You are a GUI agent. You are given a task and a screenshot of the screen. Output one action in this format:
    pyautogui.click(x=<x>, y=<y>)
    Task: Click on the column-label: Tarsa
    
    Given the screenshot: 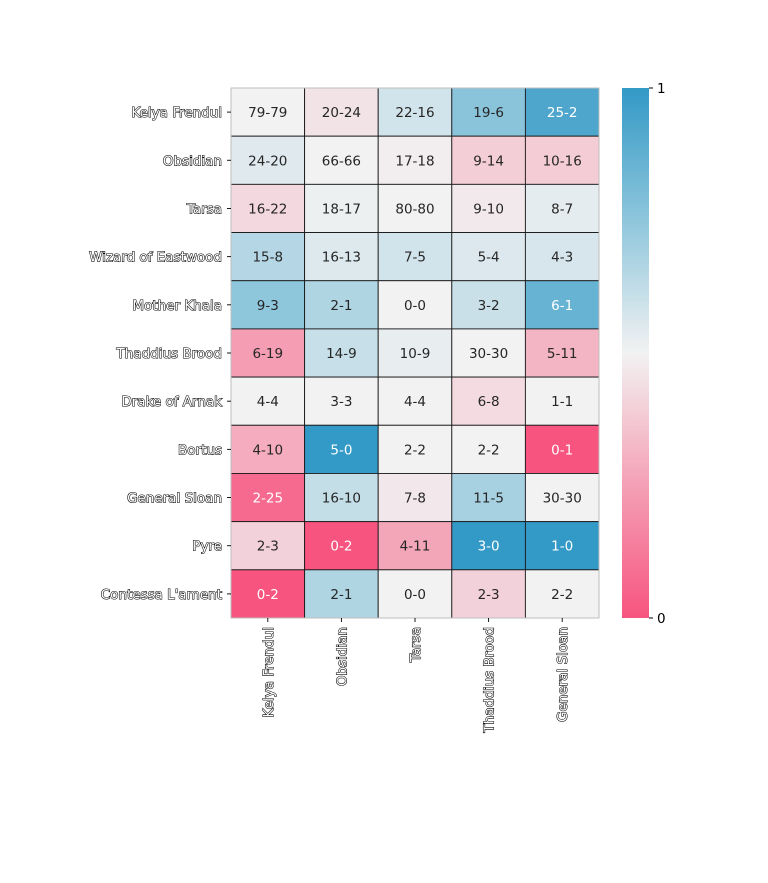 What is the action you would take?
    pyautogui.click(x=416, y=645)
    